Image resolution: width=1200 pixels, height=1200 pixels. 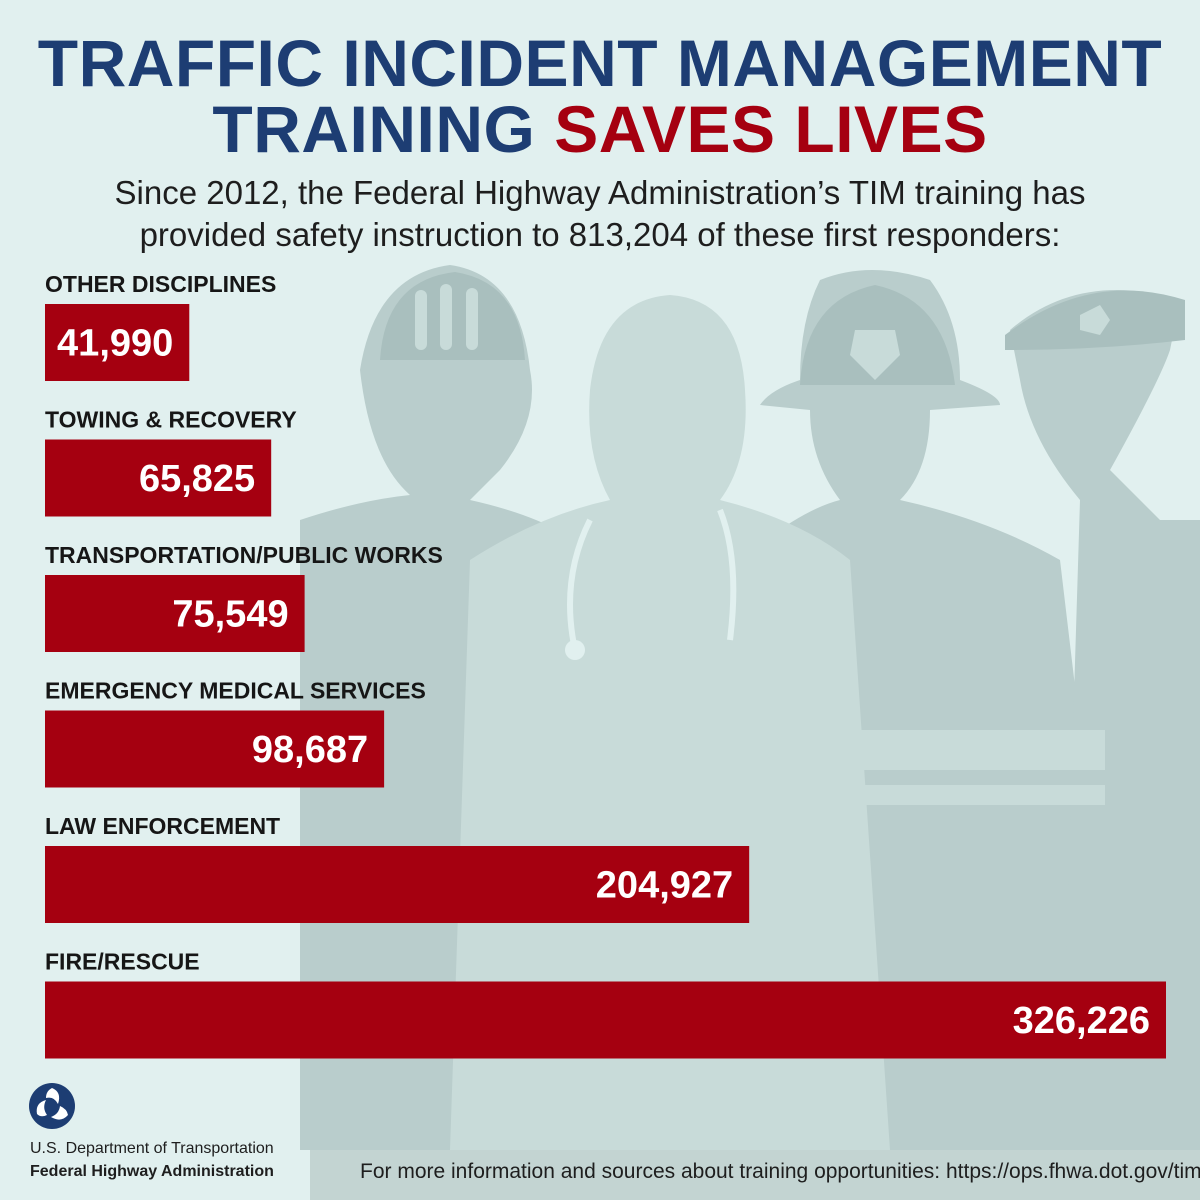 I want to click on bar-value-label: 41,990, so click(x=115, y=344).